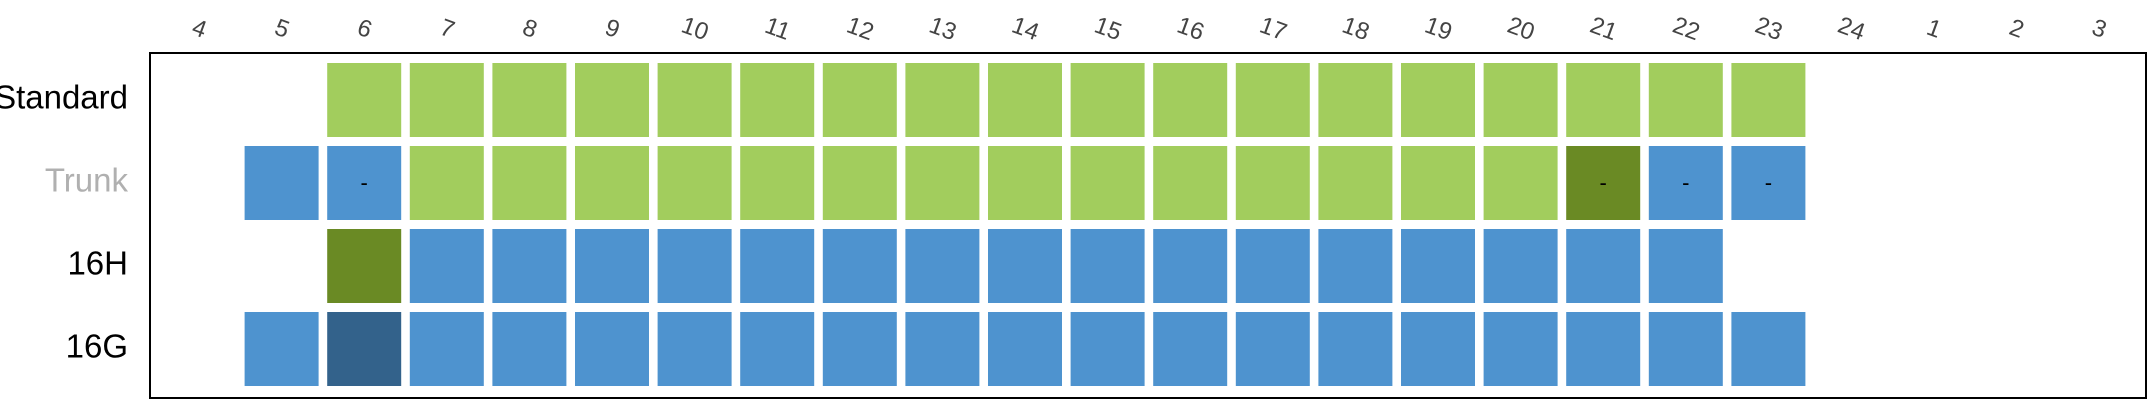 The width and height of the screenshot is (2150, 400). Describe the element at coordinates (1190, 29) in the screenshot. I see `hour-label-16: 16` at that location.